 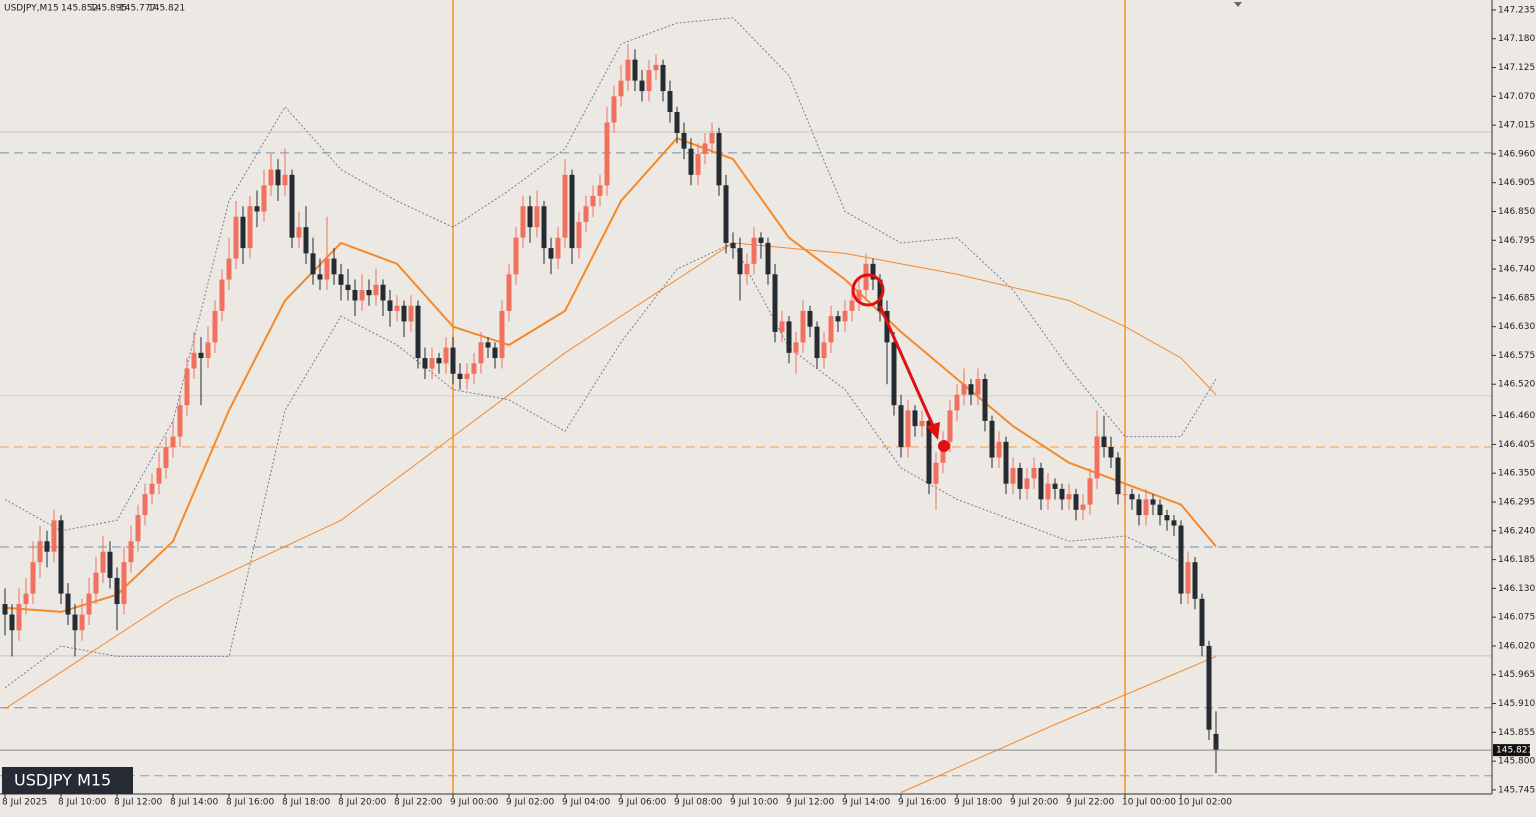 I want to click on x-tick-label: 9 Jul 20:00, so click(x=1034, y=803).